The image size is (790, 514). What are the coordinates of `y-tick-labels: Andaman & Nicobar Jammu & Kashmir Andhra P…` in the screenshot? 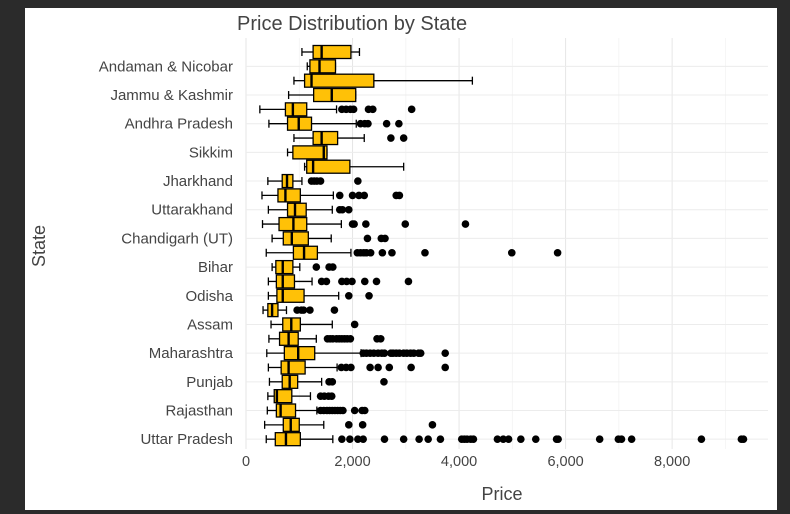 It's located at (166, 253).